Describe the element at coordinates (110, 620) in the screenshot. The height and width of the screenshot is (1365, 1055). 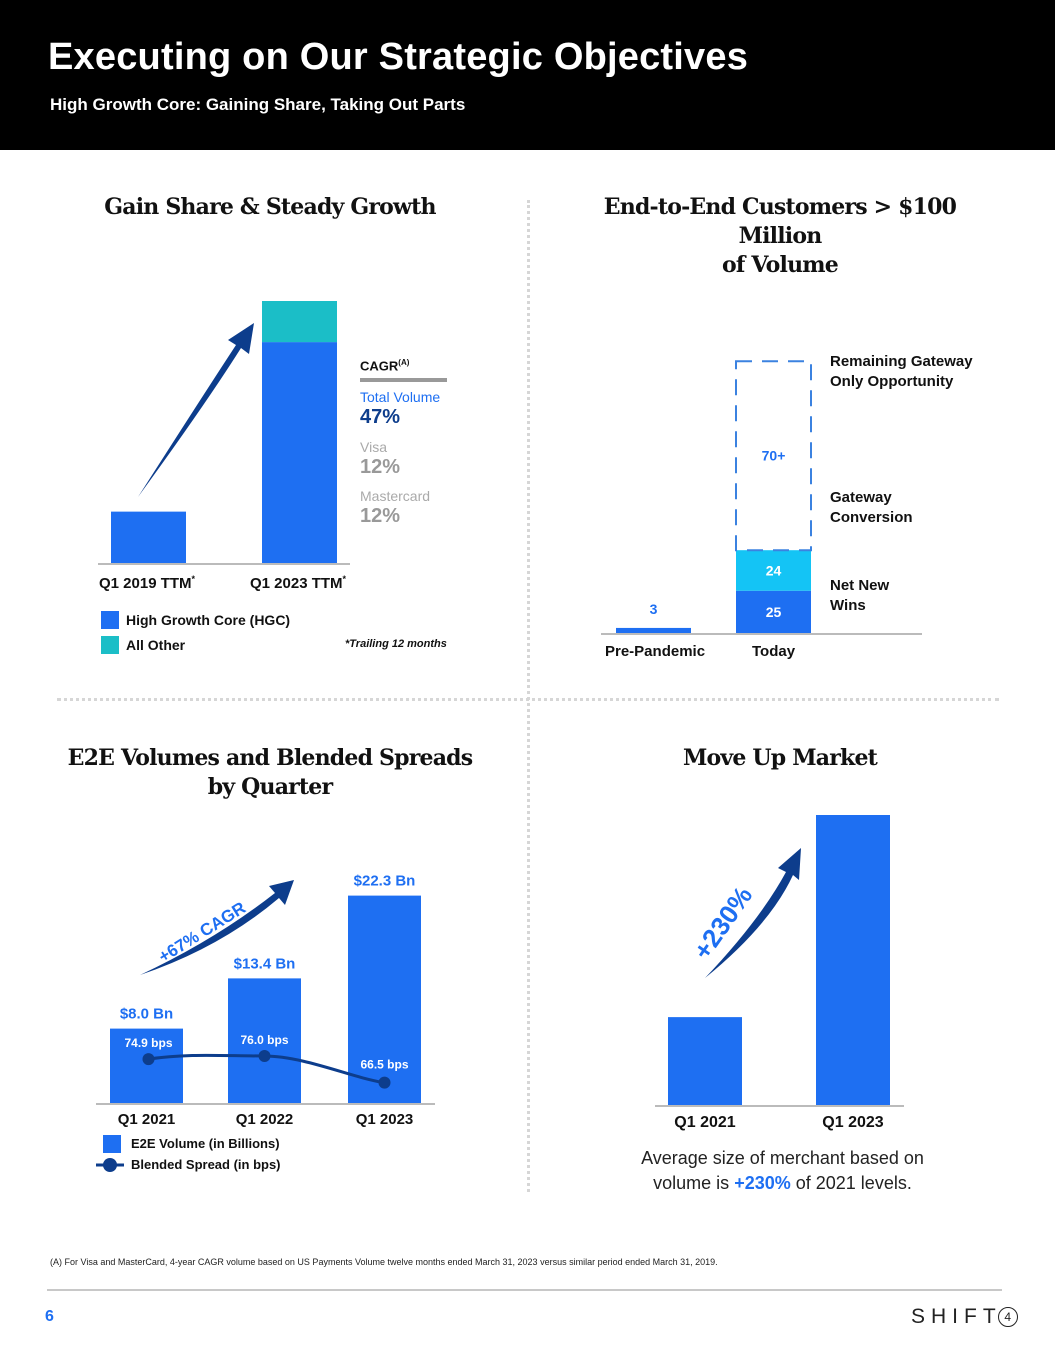
I see `legend-hgc-swatch` at that location.